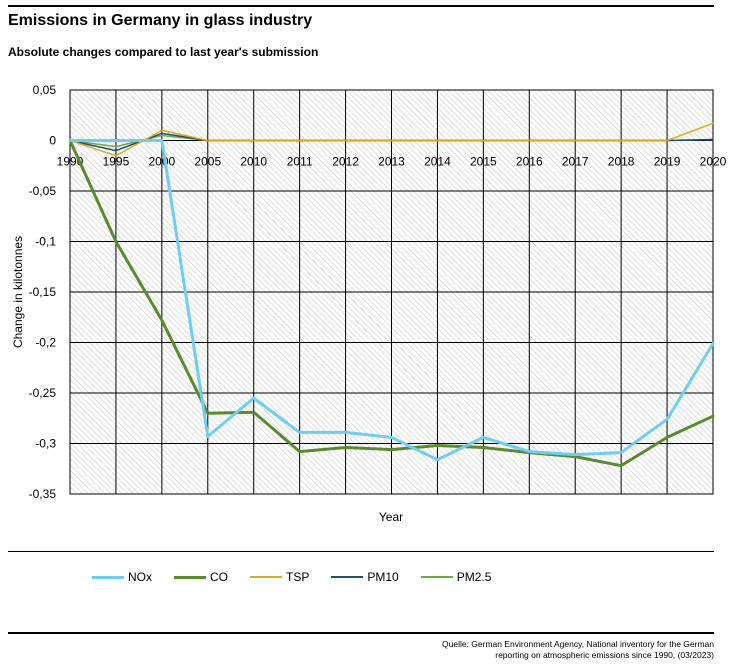 This screenshot has width=736, height=670. Describe the element at coordinates (529, 162) in the screenshot. I see `x-tick-label: 2016` at that location.